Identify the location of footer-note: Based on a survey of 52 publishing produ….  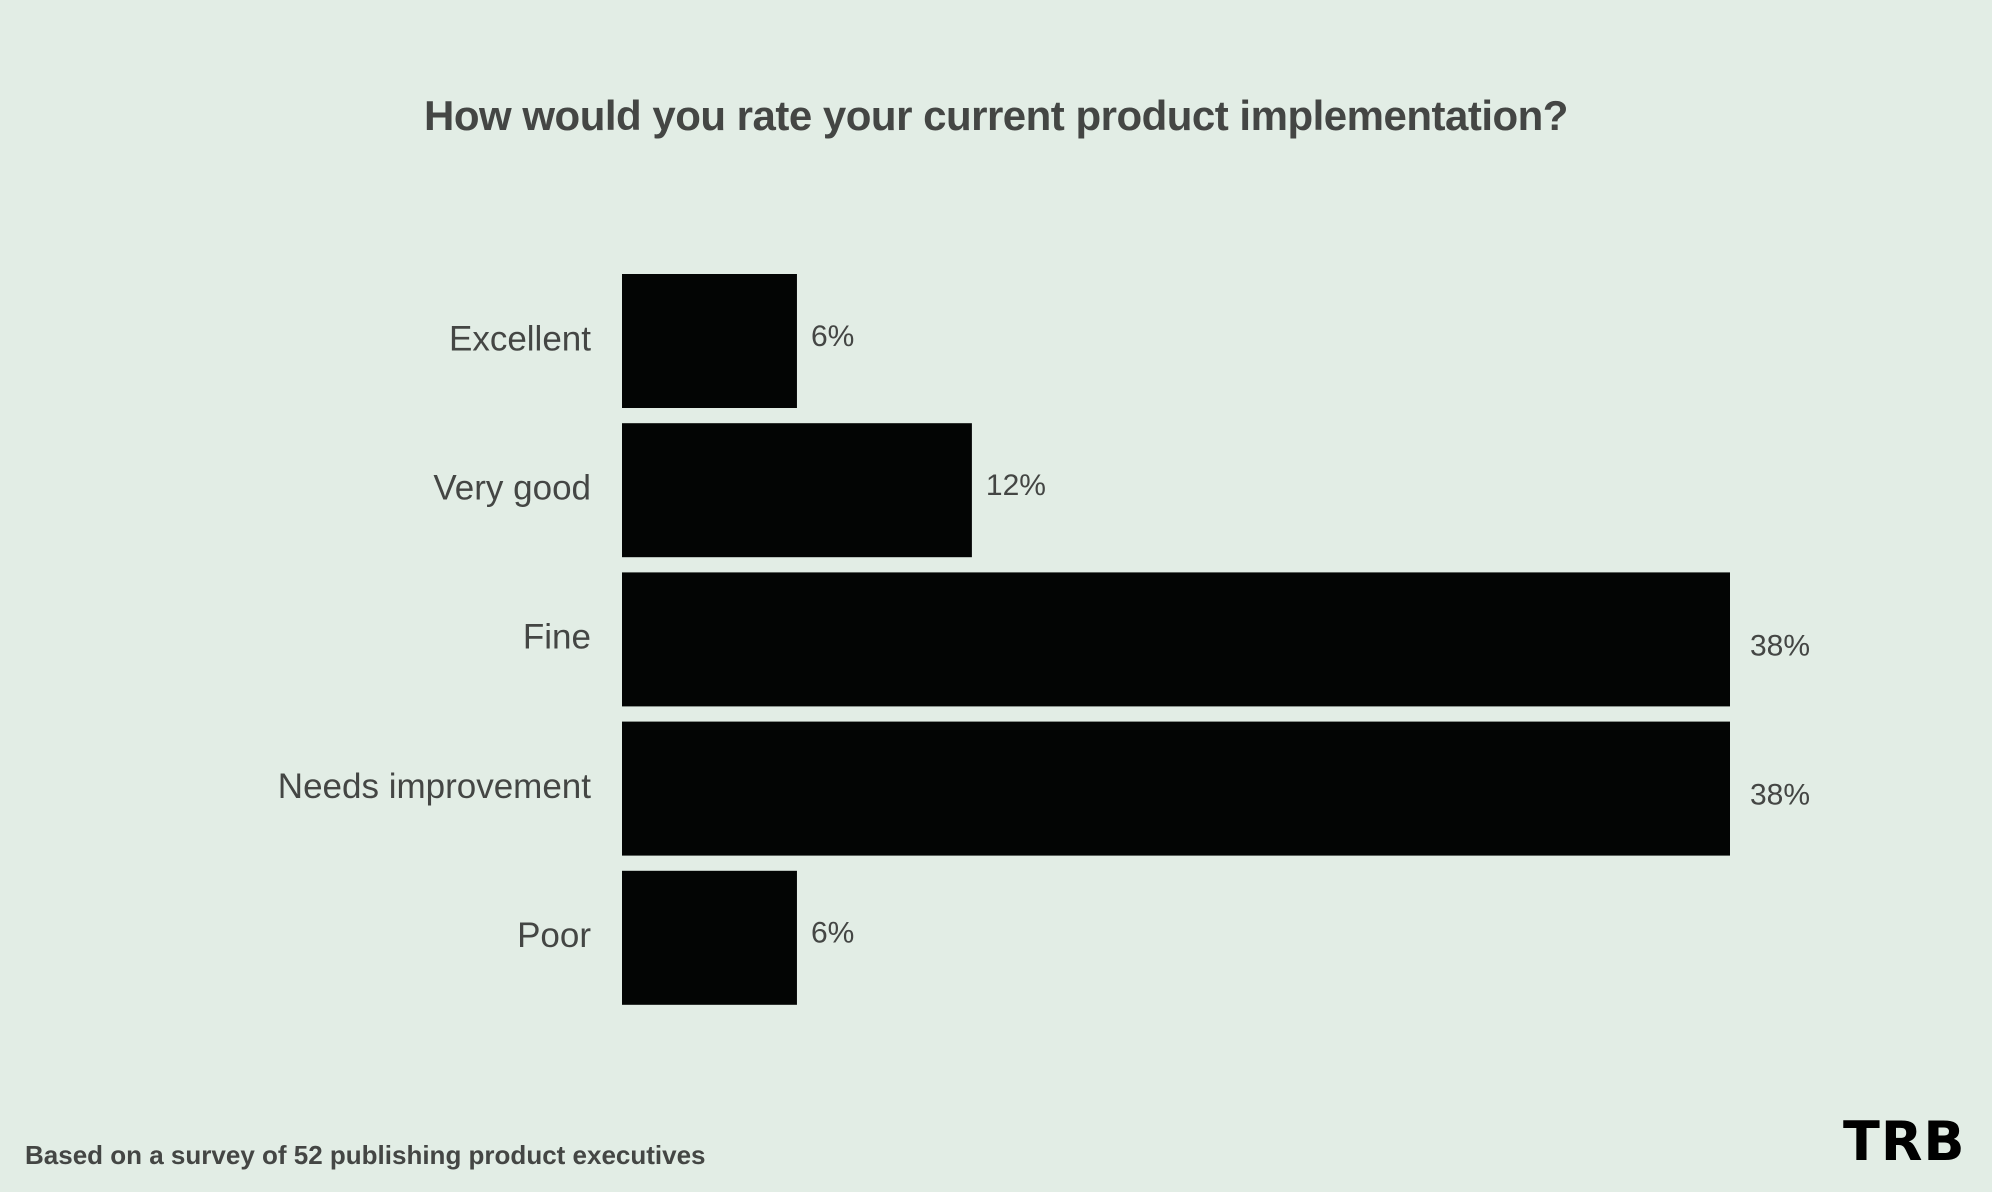
(365, 1155).